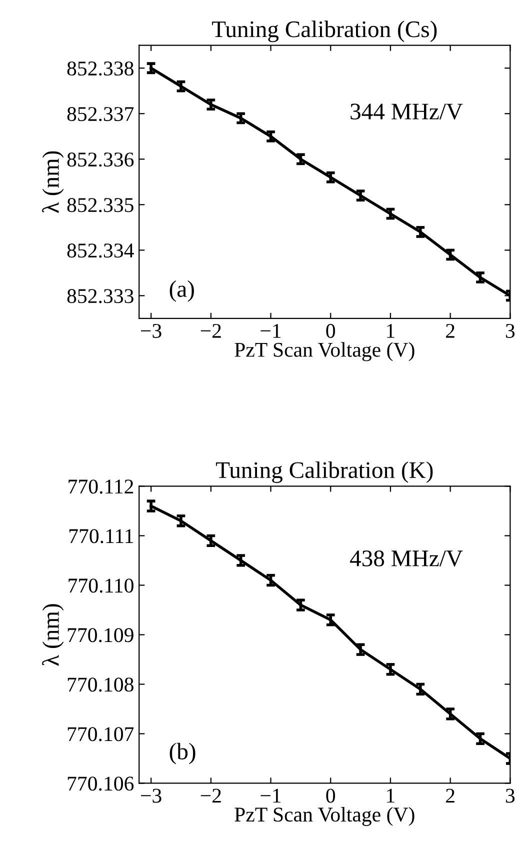 This screenshot has height=856, width=519. What do you see at coordinates (406, 112) in the screenshot?
I see `annotation: 344 MHz/V` at bounding box center [406, 112].